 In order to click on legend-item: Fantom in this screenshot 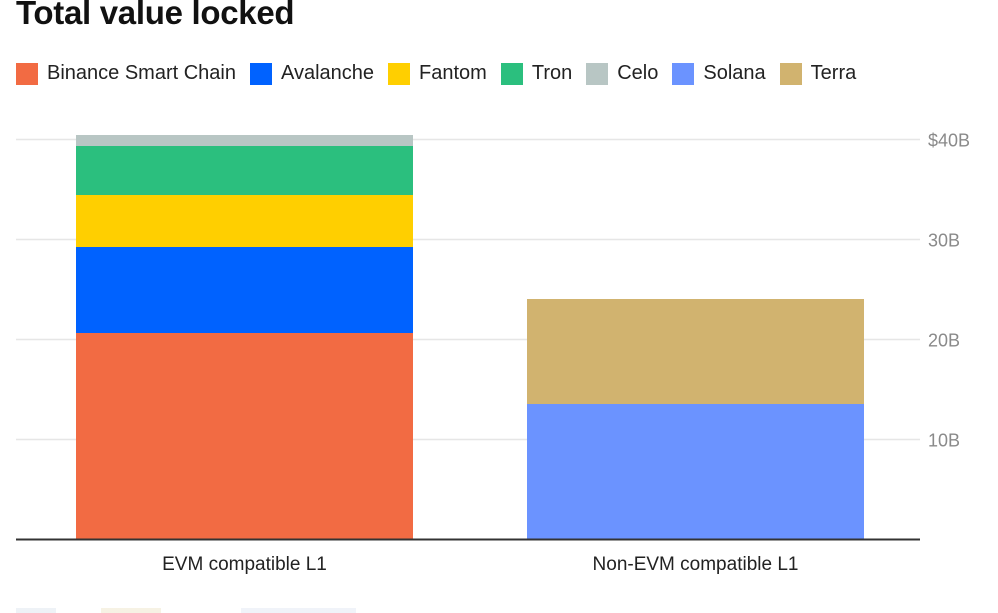, I will do `click(437, 73)`.